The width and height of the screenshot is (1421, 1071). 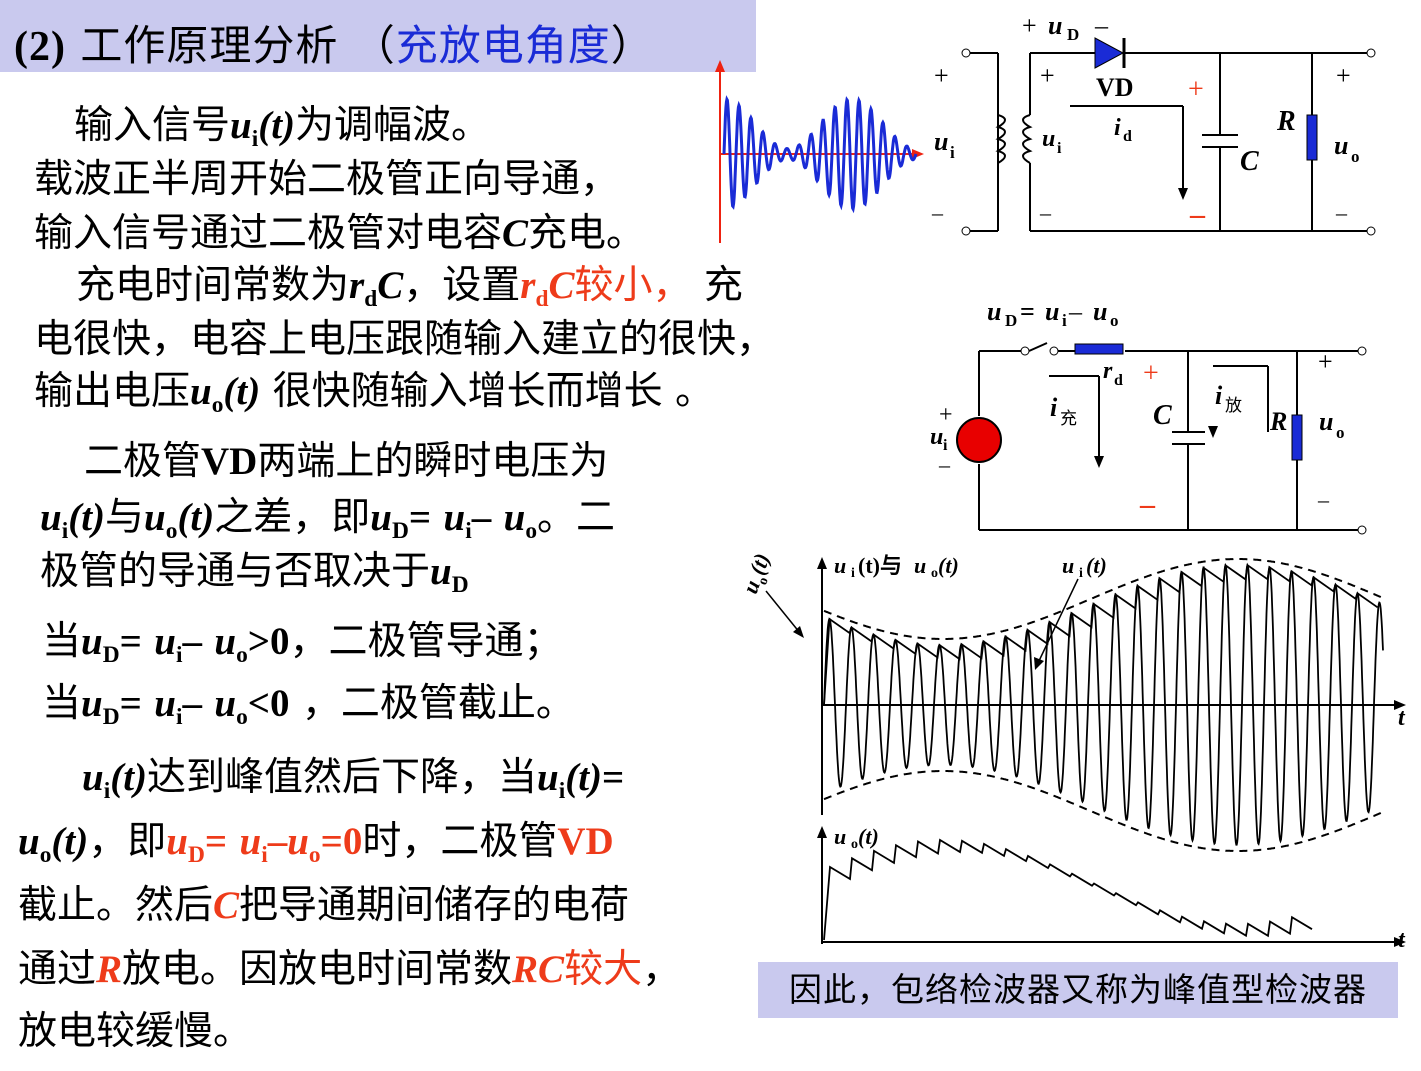 What do you see at coordinates (308, 706) in the screenshot?
I see `condition-cutoff: 当uD= ui– uo<0 ，二极管截止。` at bounding box center [308, 706].